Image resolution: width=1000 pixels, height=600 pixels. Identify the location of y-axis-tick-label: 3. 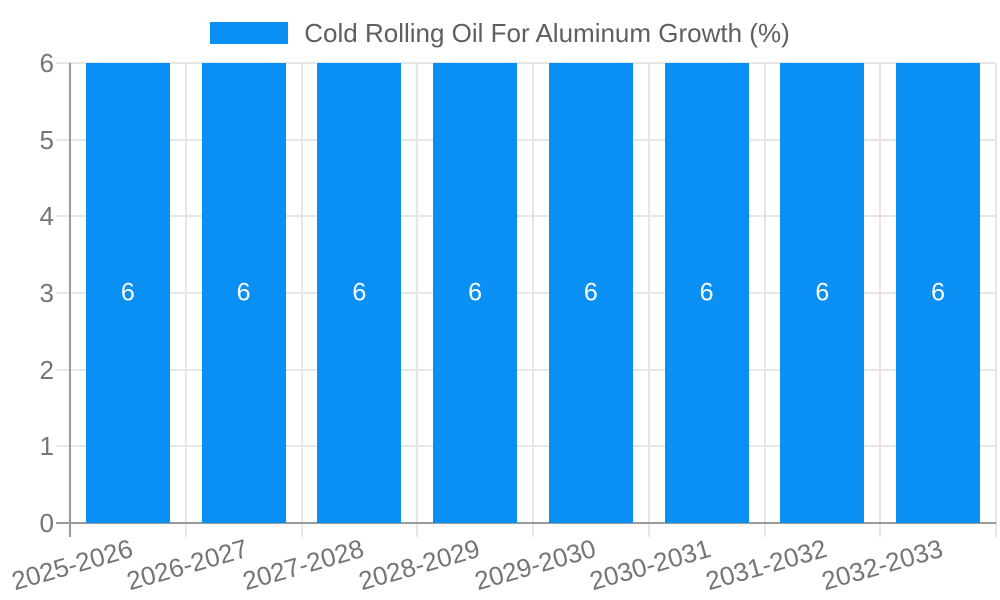
(46, 293).